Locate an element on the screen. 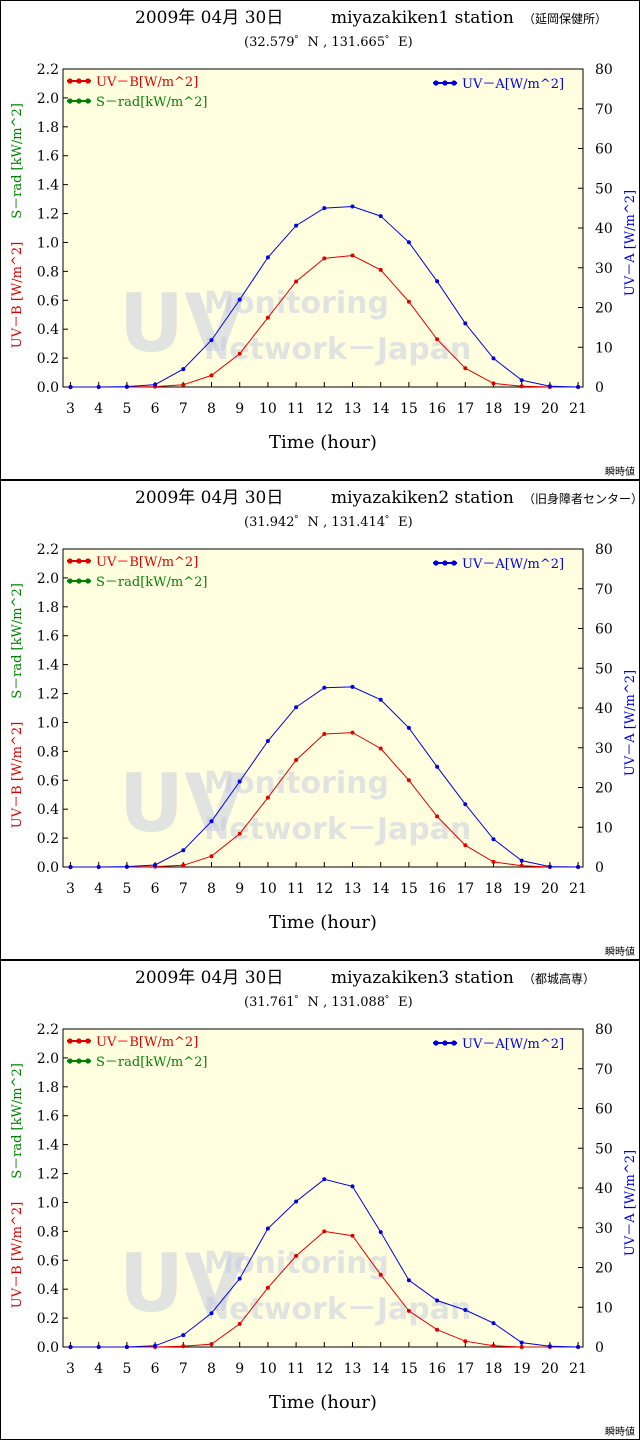  x-tick-label: 7 is located at coordinates (183, 889).